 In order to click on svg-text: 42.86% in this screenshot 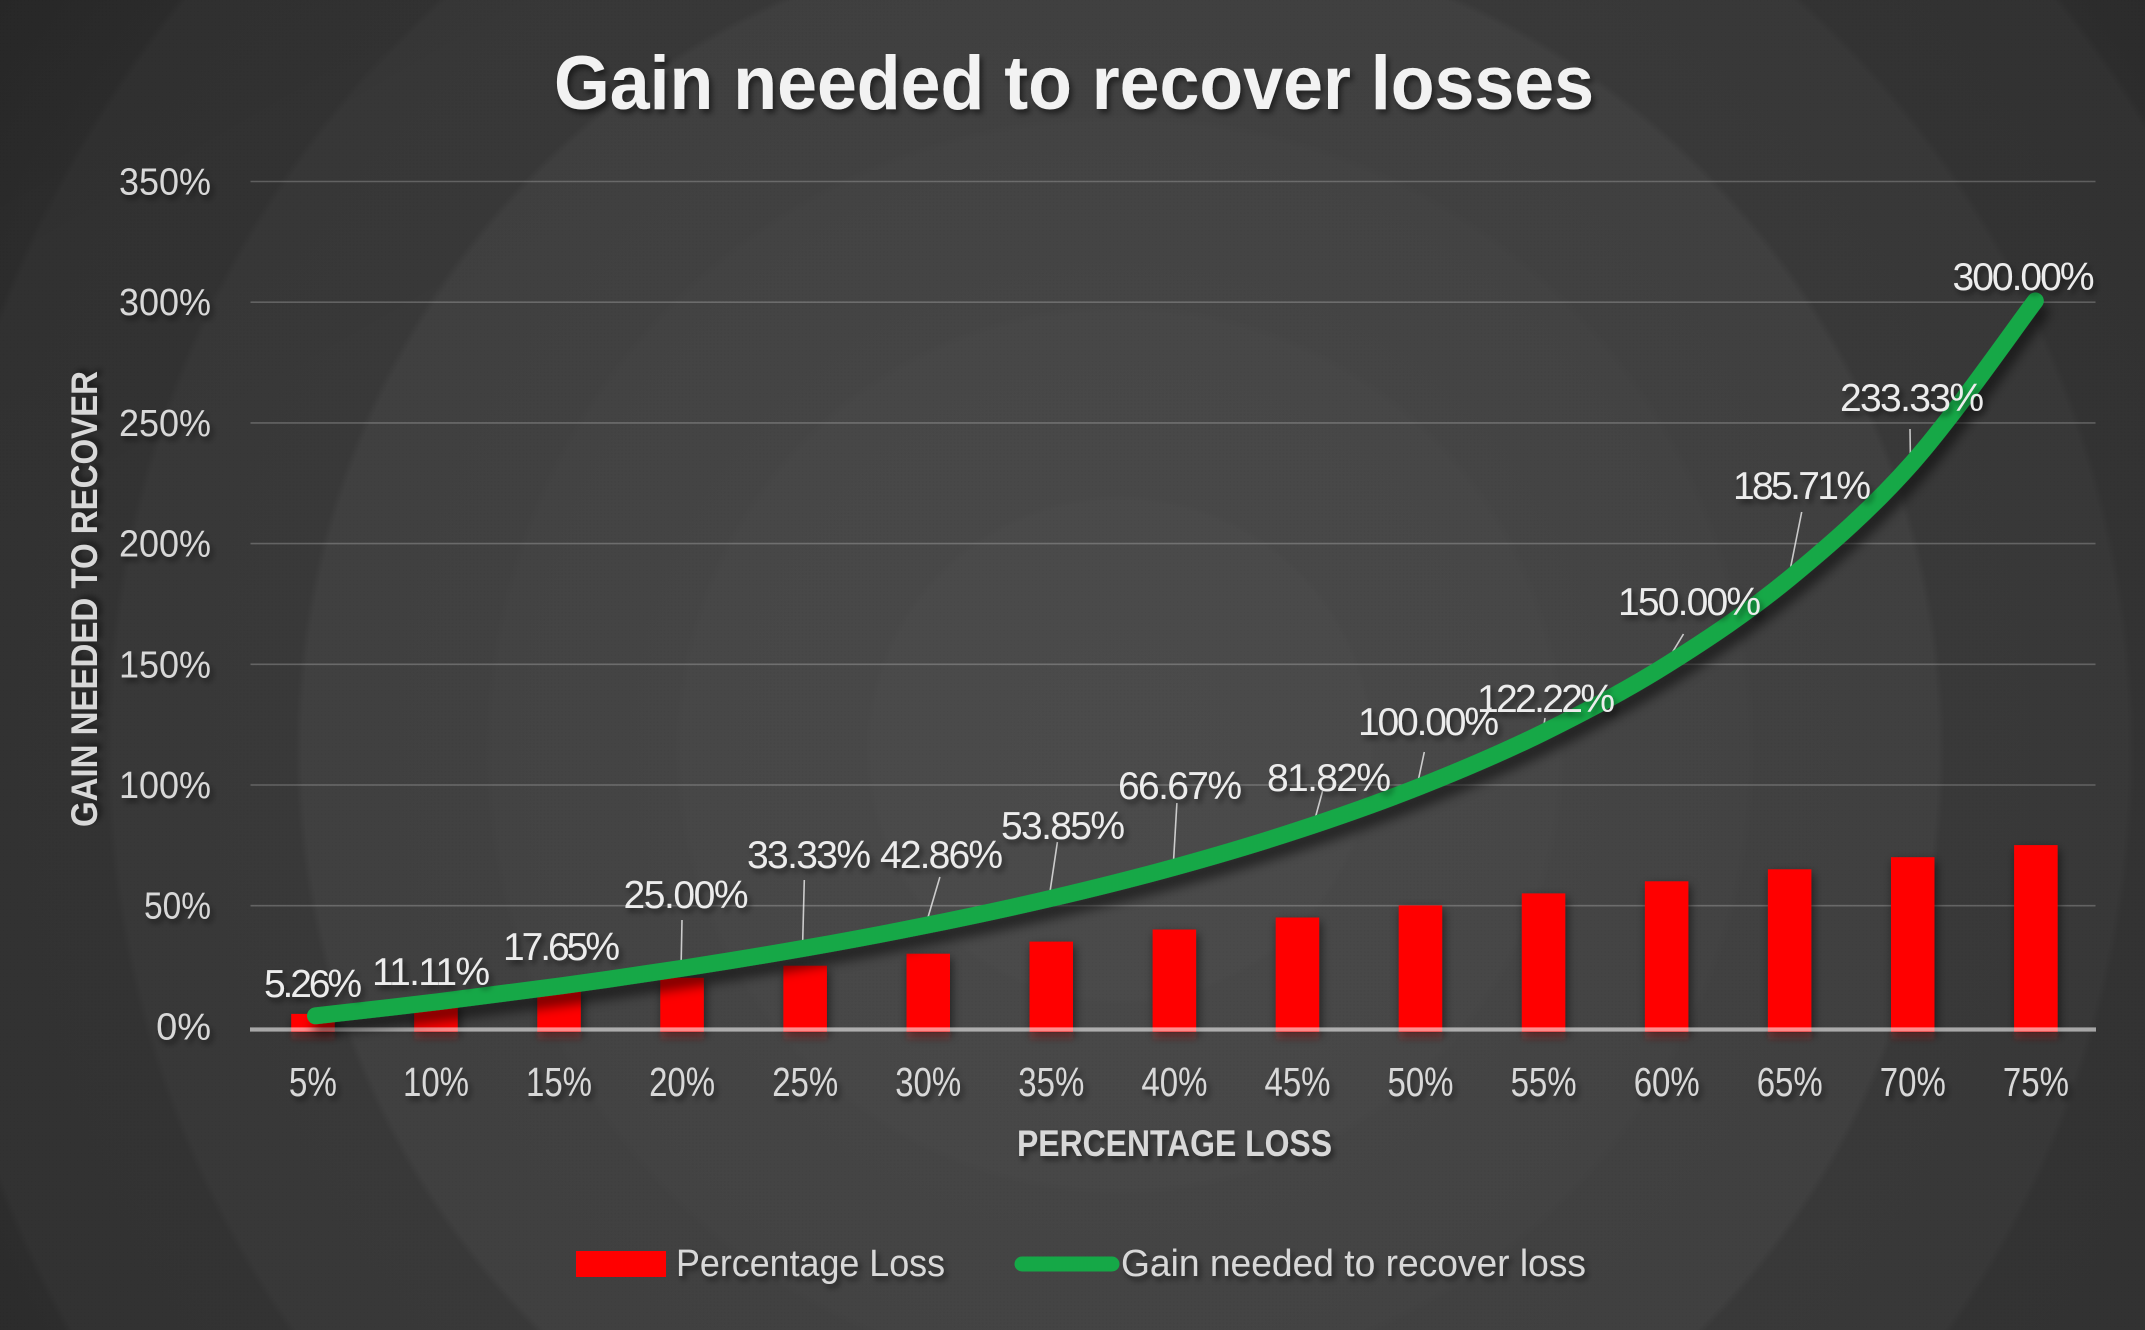, I will do `click(941, 855)`.